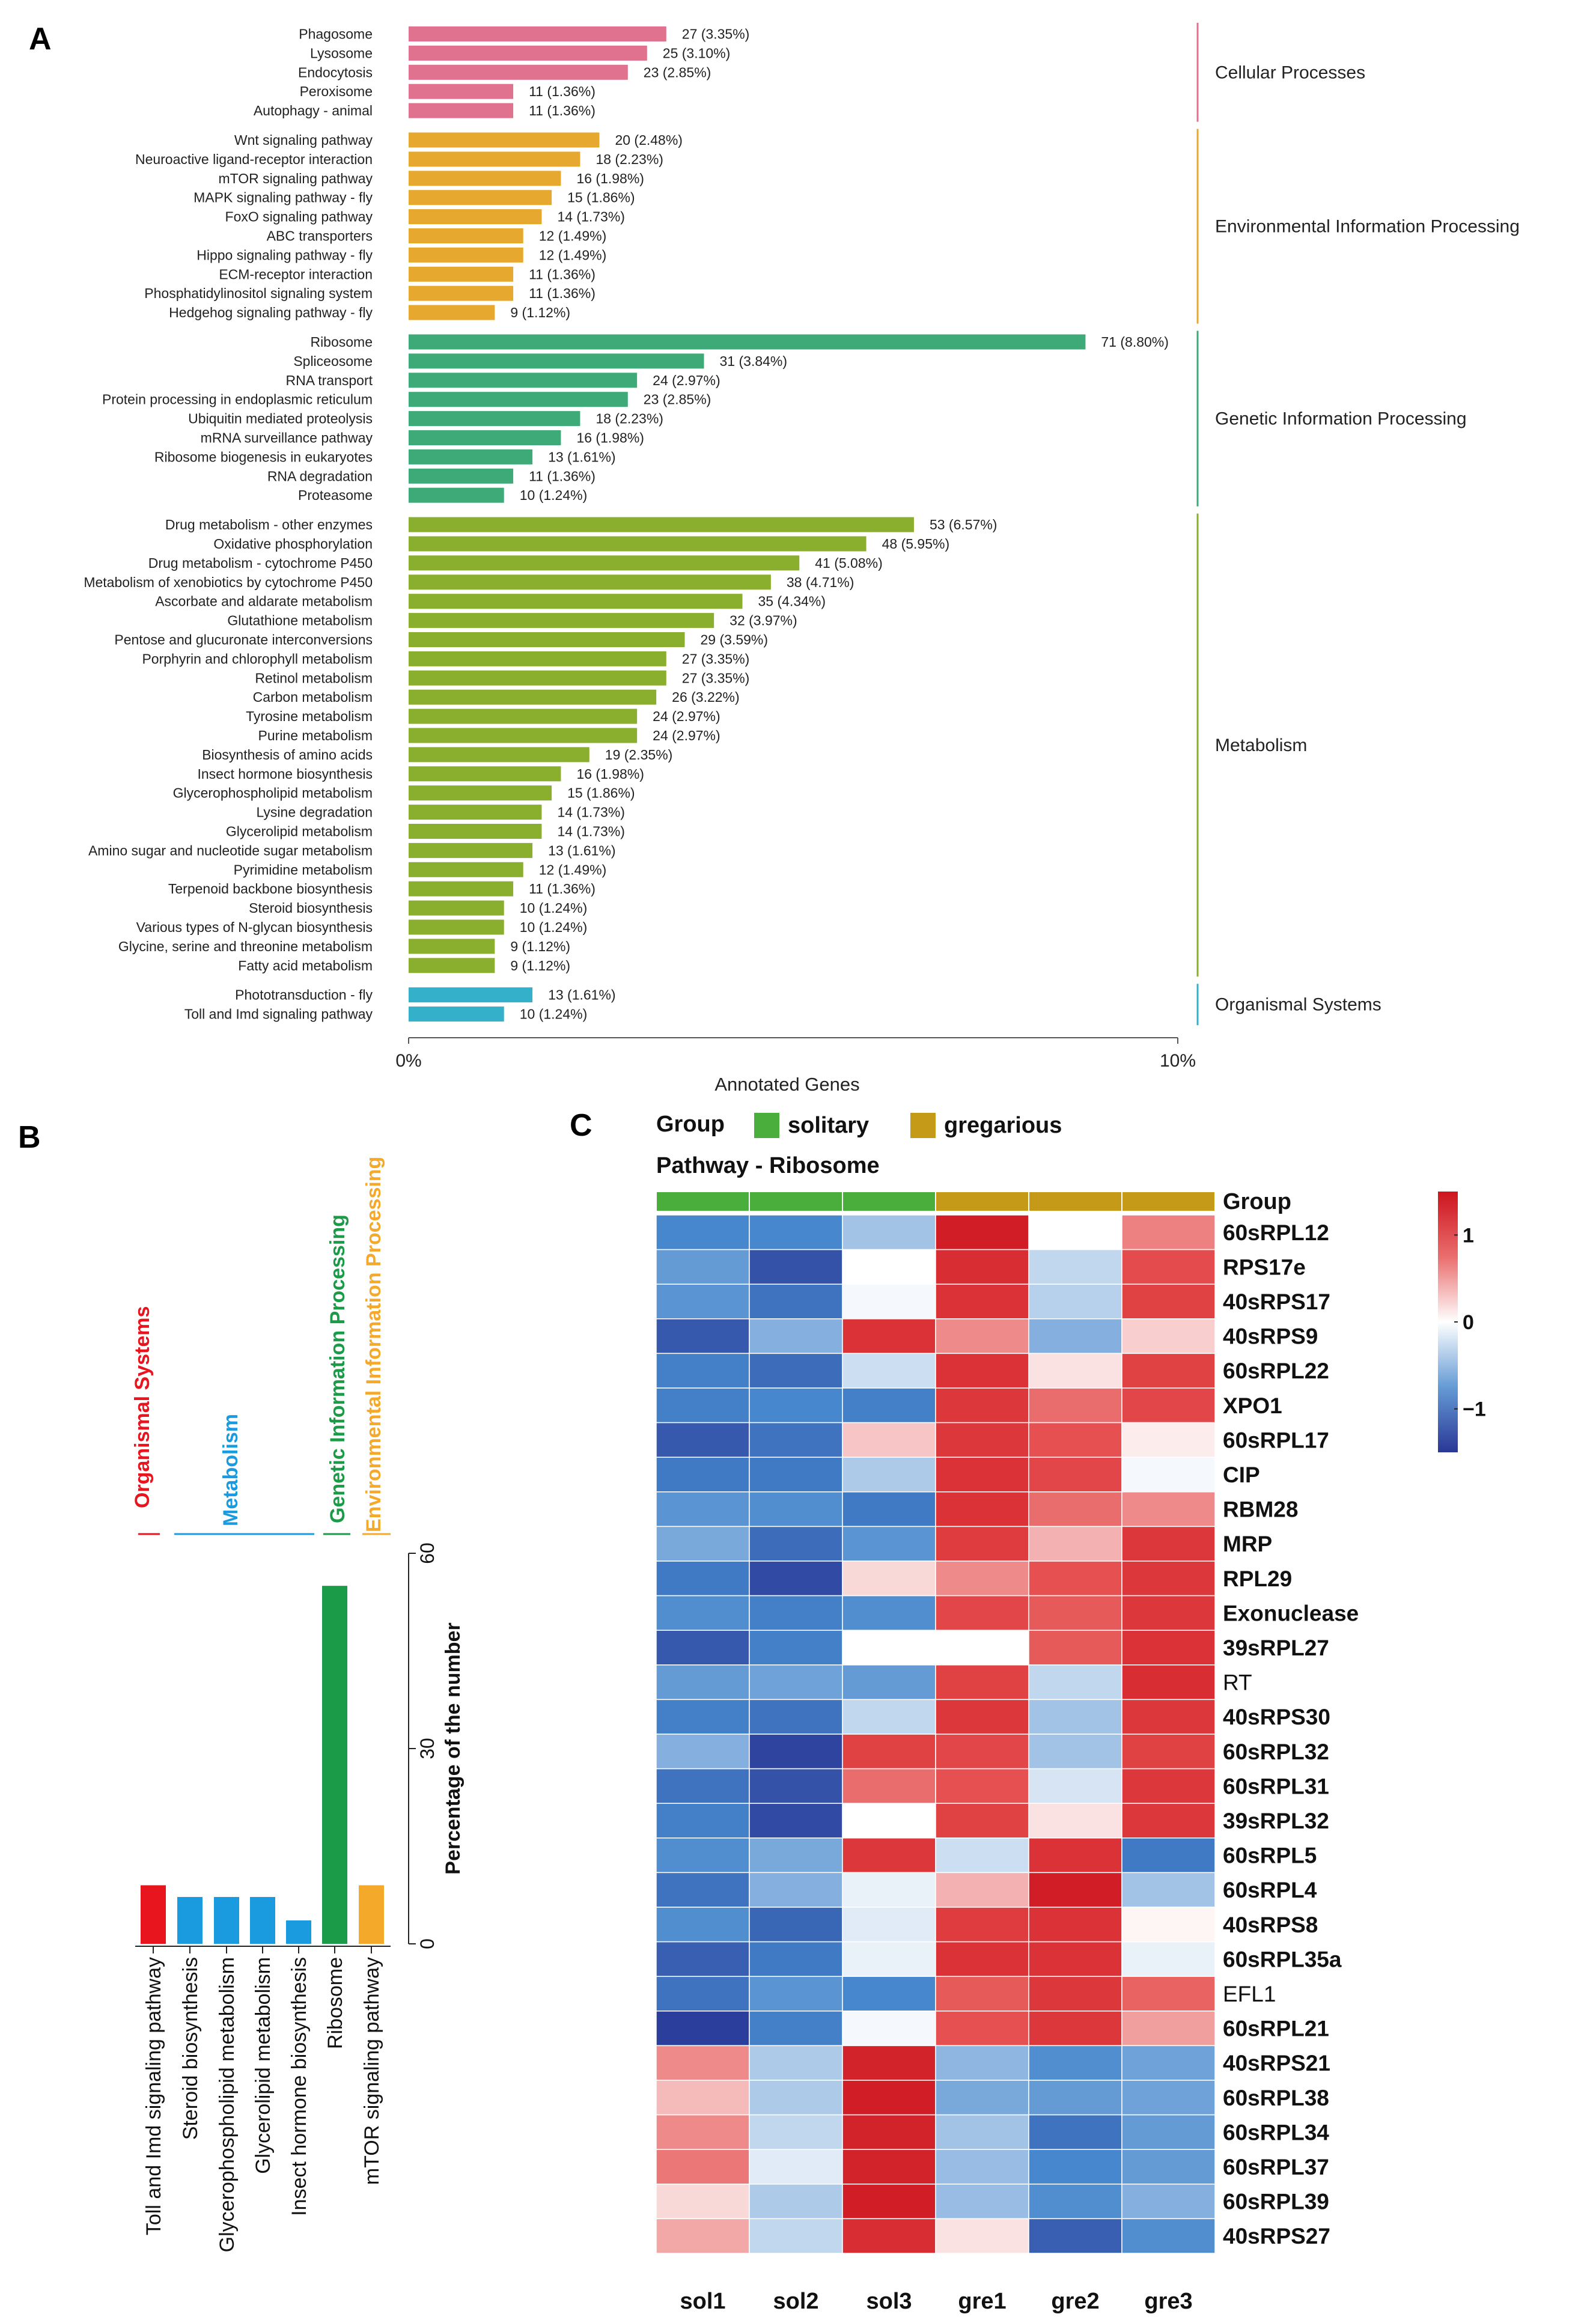  What do you see at coordinates (537, 678) in the screenshot?
I see `bar-retinol-metabolism` at bounding box center [537, 678].